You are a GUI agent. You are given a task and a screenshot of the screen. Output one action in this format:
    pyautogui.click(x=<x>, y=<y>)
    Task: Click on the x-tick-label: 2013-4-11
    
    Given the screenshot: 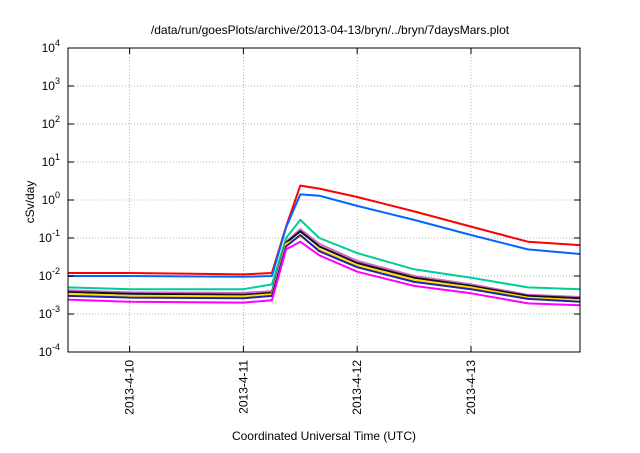 What is the action you would take?
    pyautogui.click(x=243, y=387)
    